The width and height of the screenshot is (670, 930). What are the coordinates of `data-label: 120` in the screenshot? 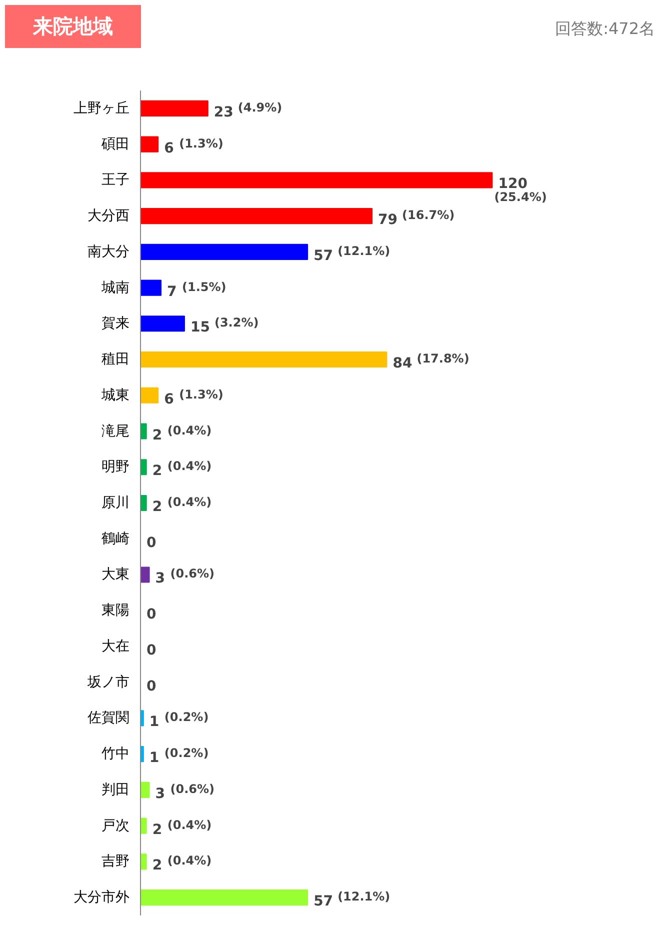 It's located at (513, 184).